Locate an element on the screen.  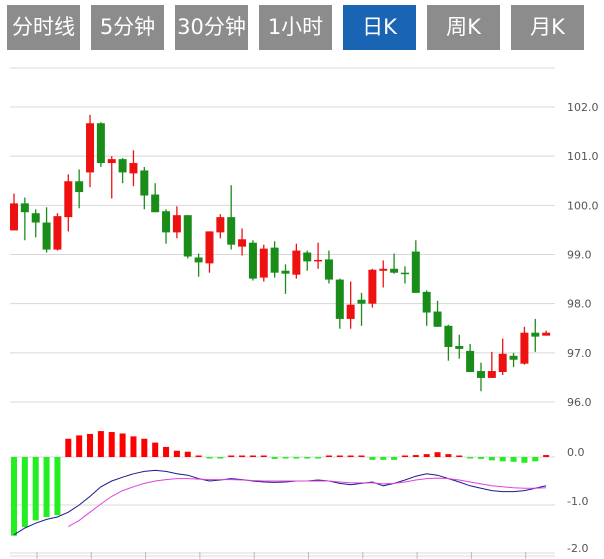
tab-intraday: 分时线 is located at coordinates (43, 27).